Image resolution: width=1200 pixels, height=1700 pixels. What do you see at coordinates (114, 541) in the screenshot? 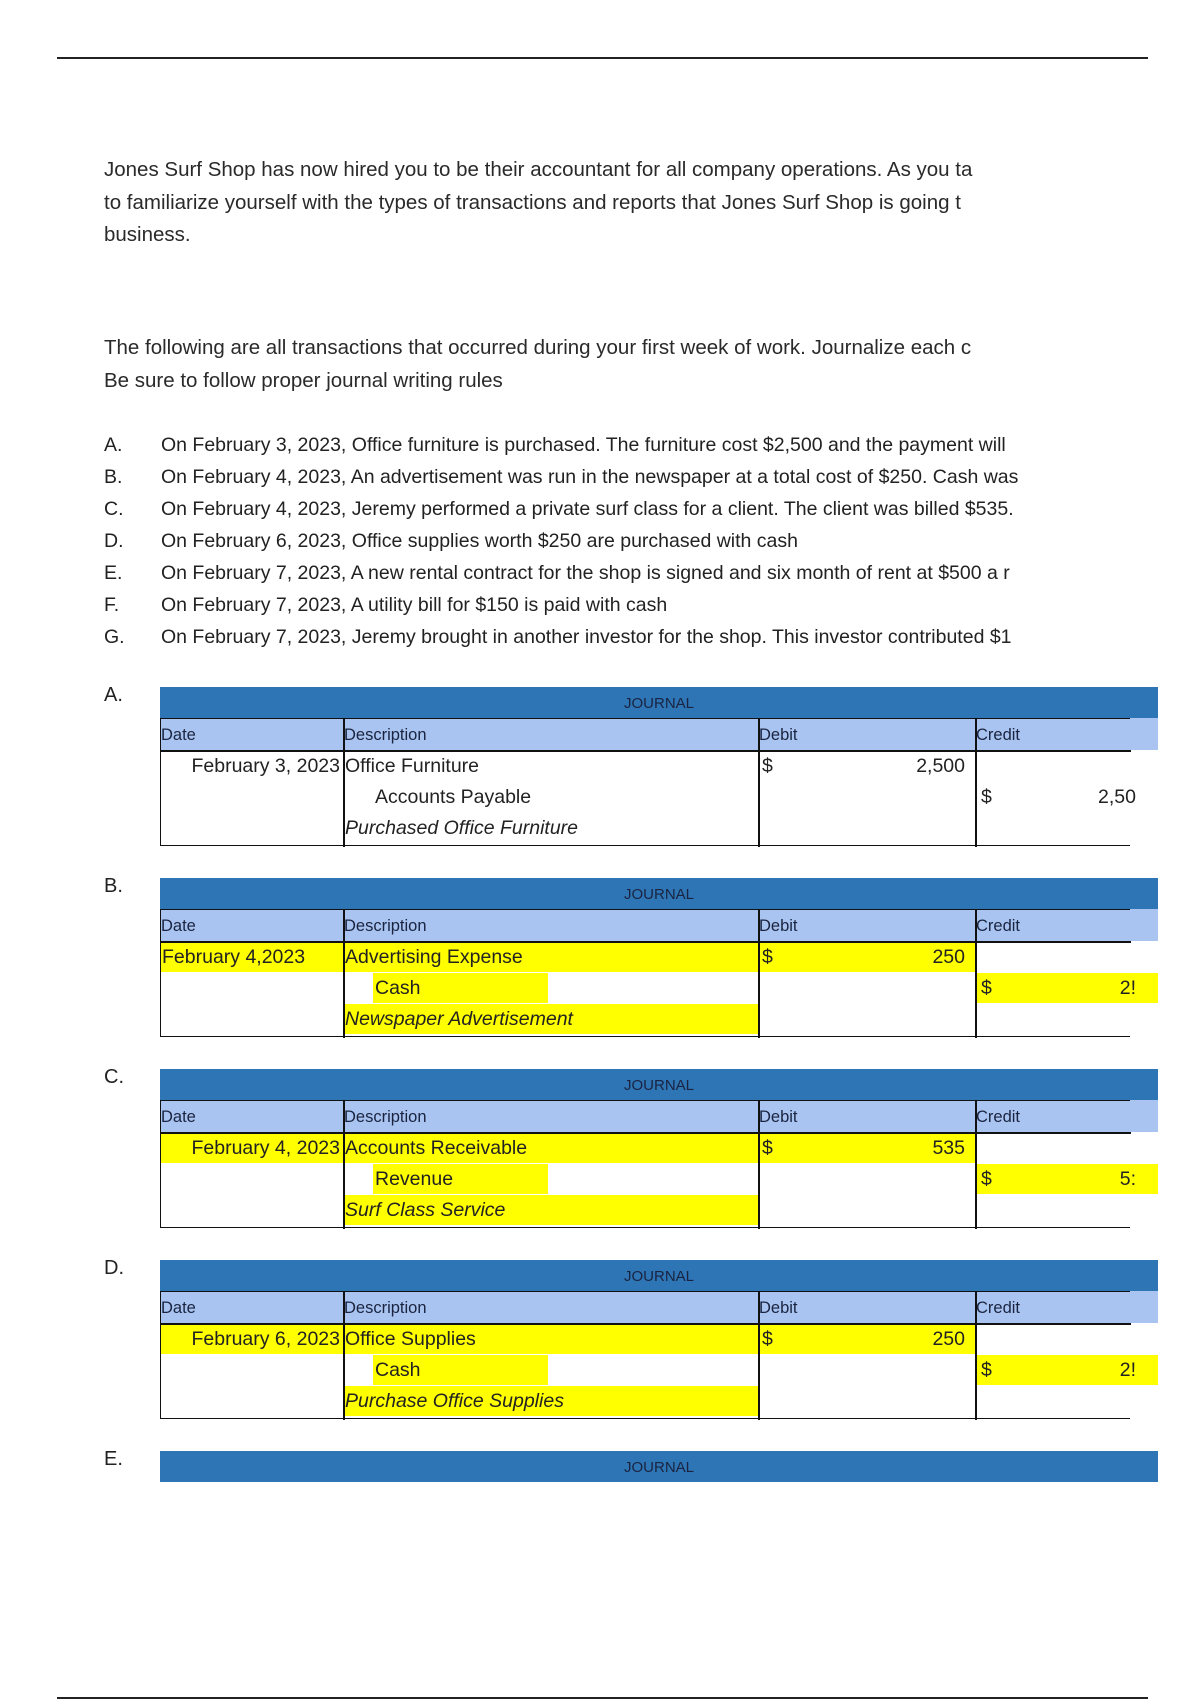
I see `transaction-letter: D.` at bounding box center [114, 541].